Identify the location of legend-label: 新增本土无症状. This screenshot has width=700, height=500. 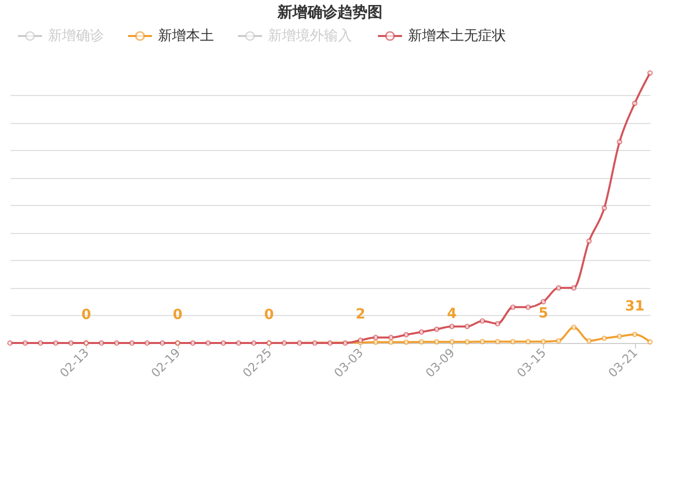
(457, 36).